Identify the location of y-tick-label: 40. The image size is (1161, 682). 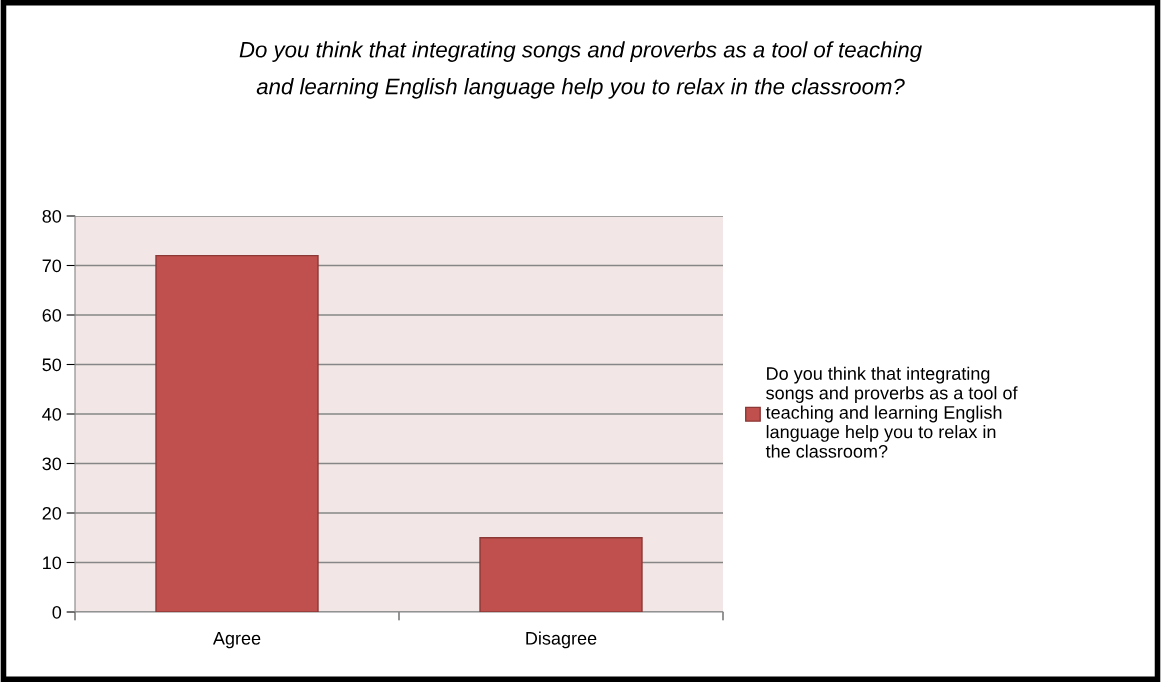
(52, 414).